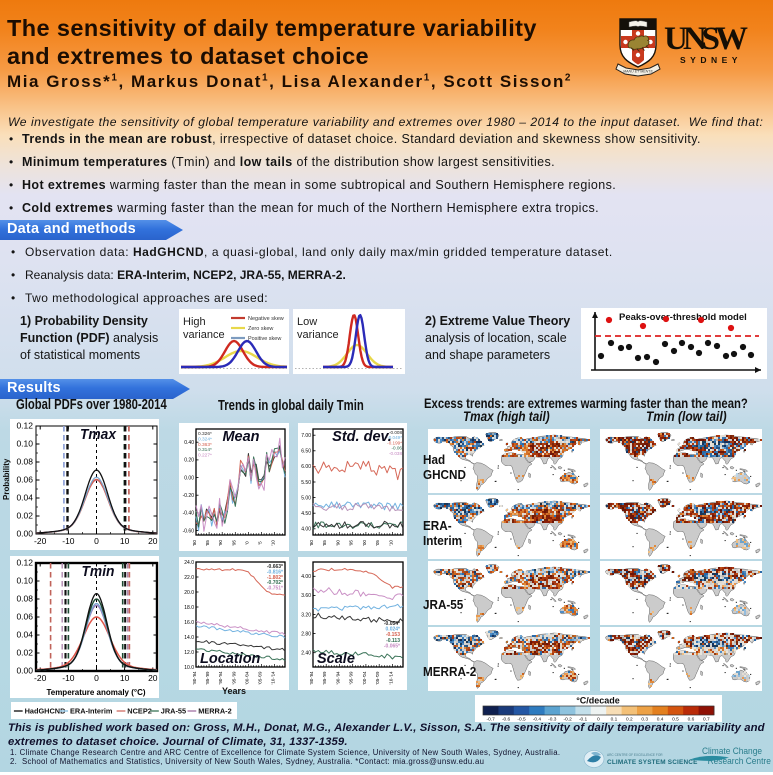 The width and height of the screenshot is (773, 775). What do you see at coordinates (189, 514) in the screenshot?
I see `svg-text: -0.40` at bounding box center [189, 514].